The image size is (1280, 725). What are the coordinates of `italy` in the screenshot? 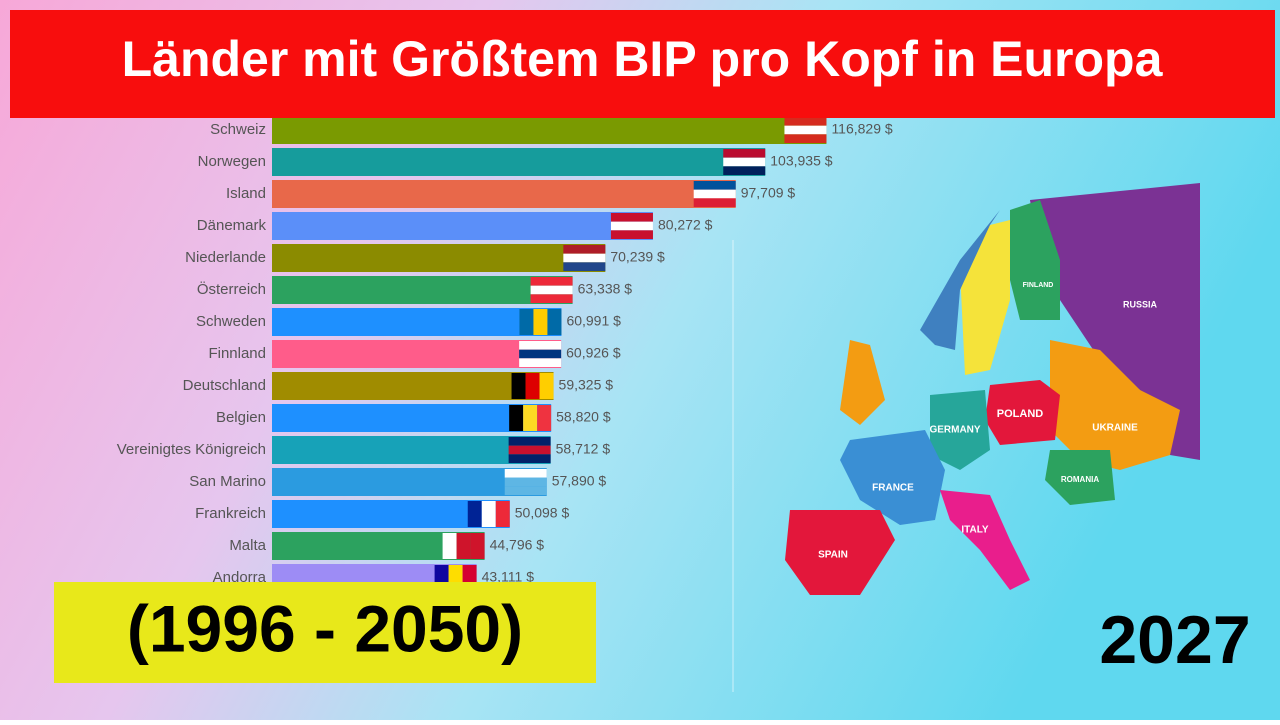 It's located at (985, 540).